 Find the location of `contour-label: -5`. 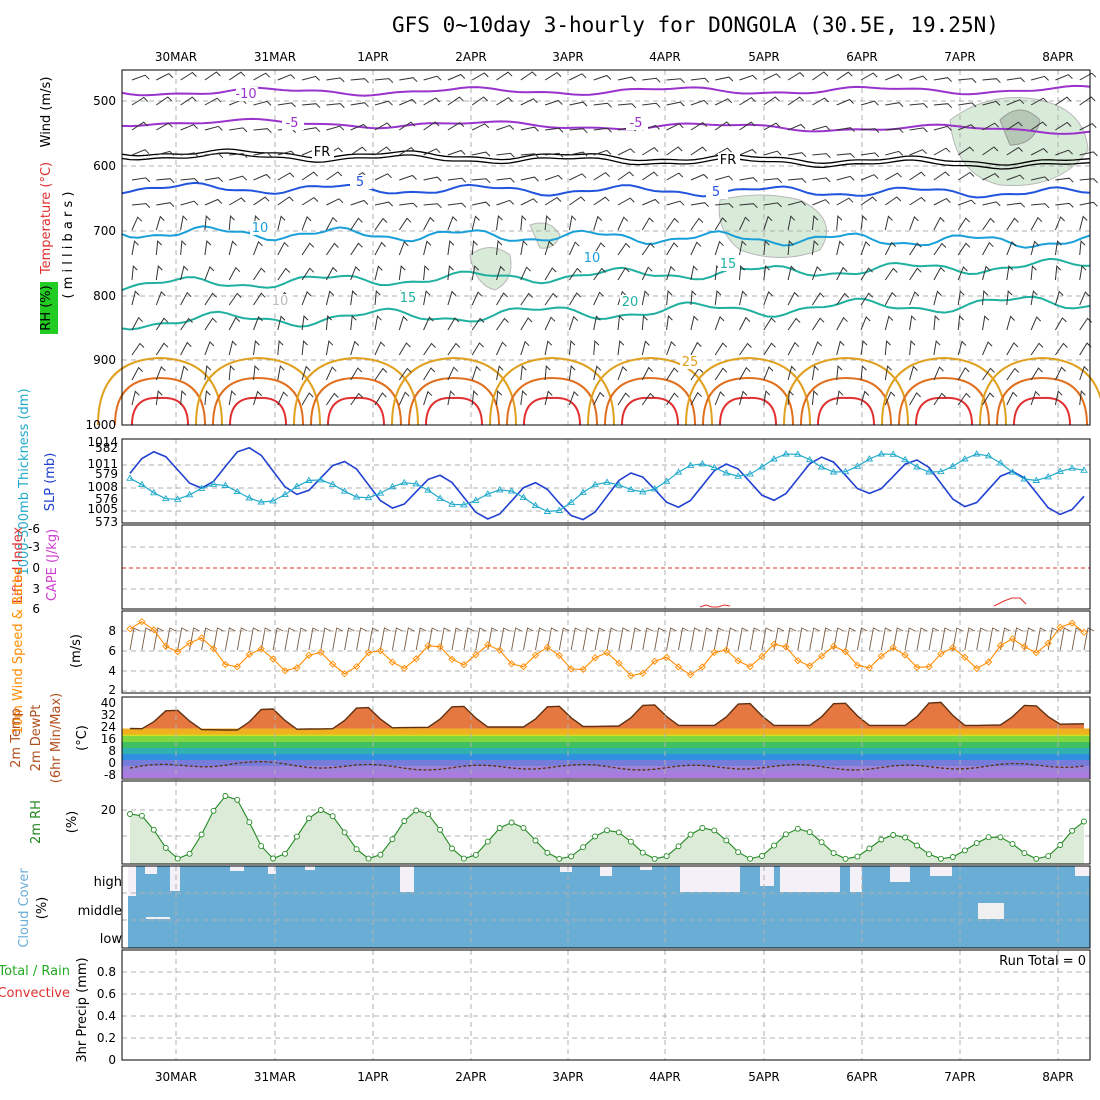

contour-label: -5 is located at coordinates (292, 123).